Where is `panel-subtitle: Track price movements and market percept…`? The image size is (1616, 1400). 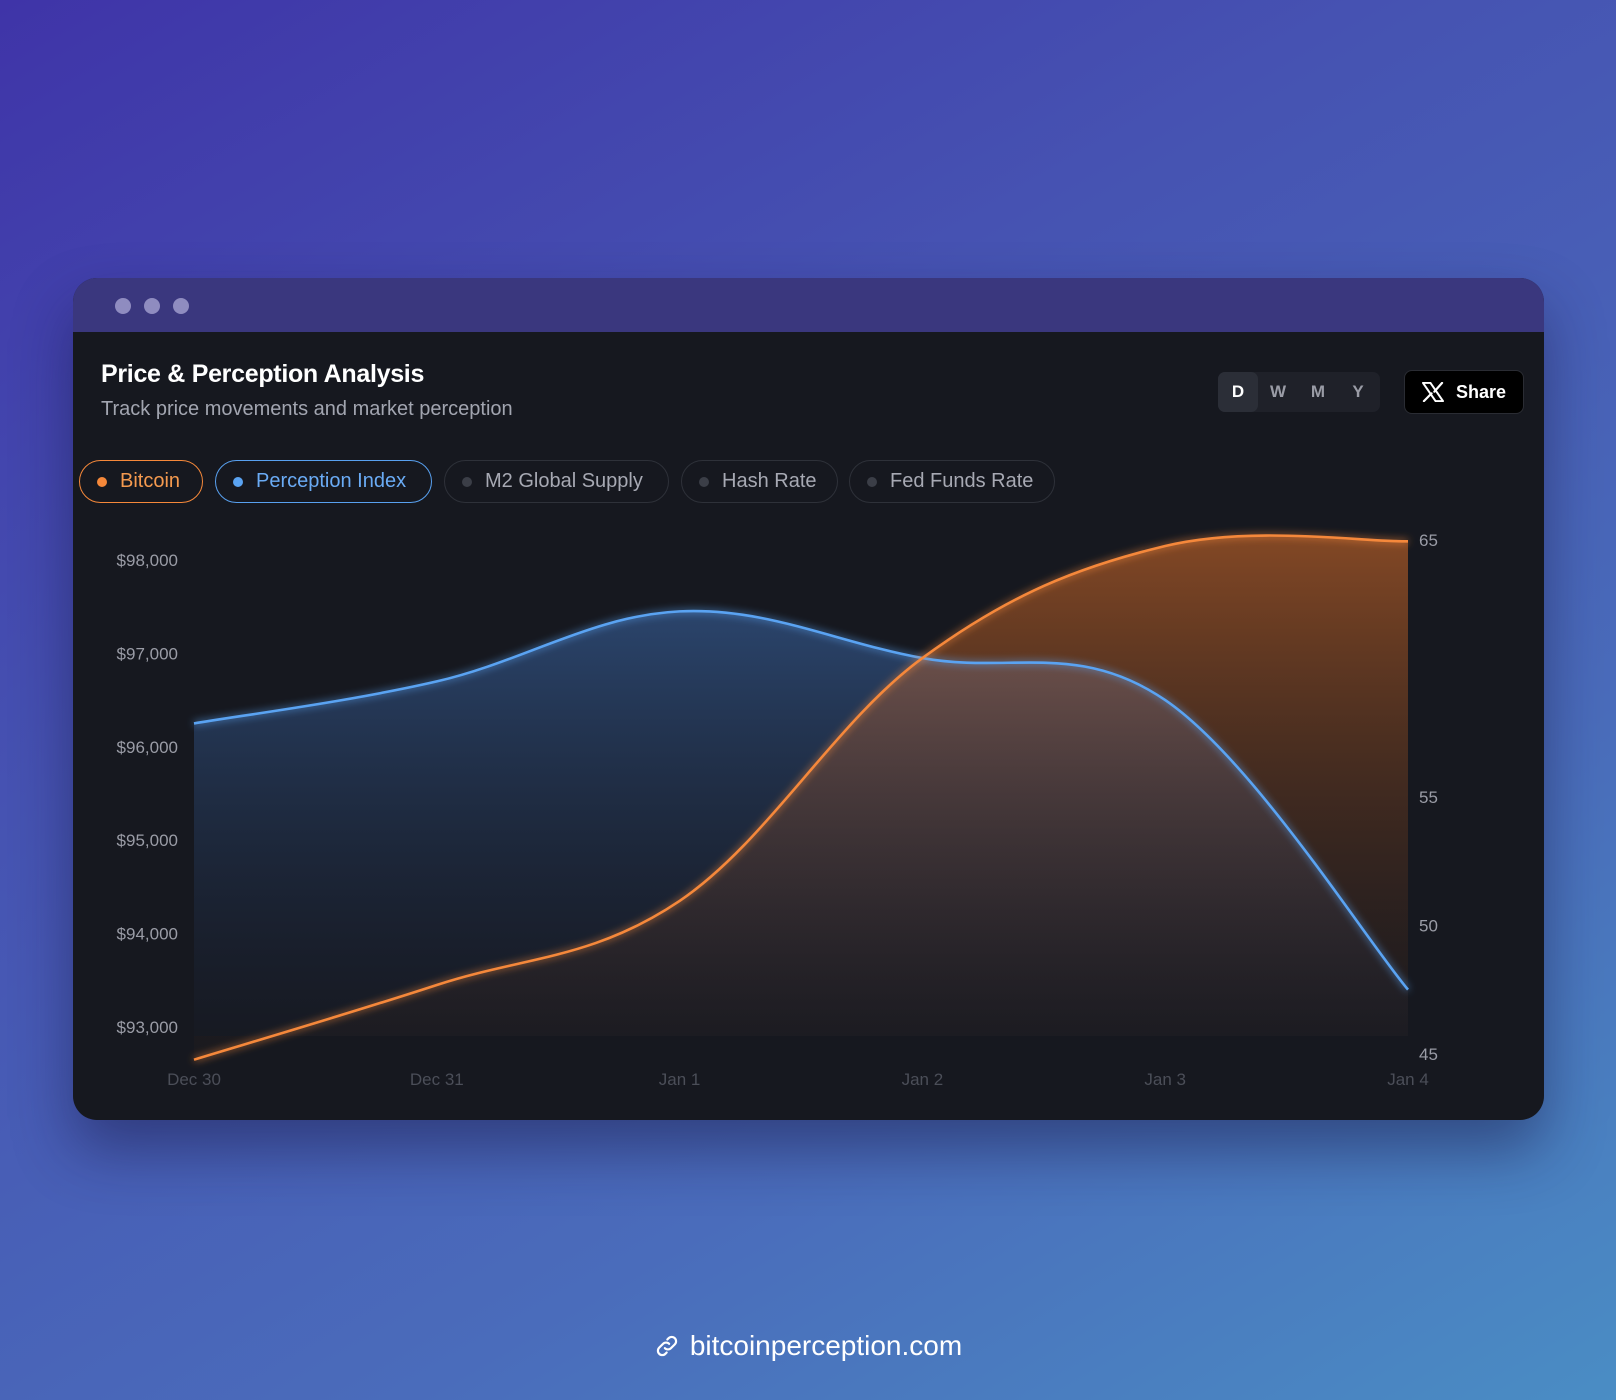 panel-subtitle: Track price movements and market percept… is located at coordinates (307, 409).